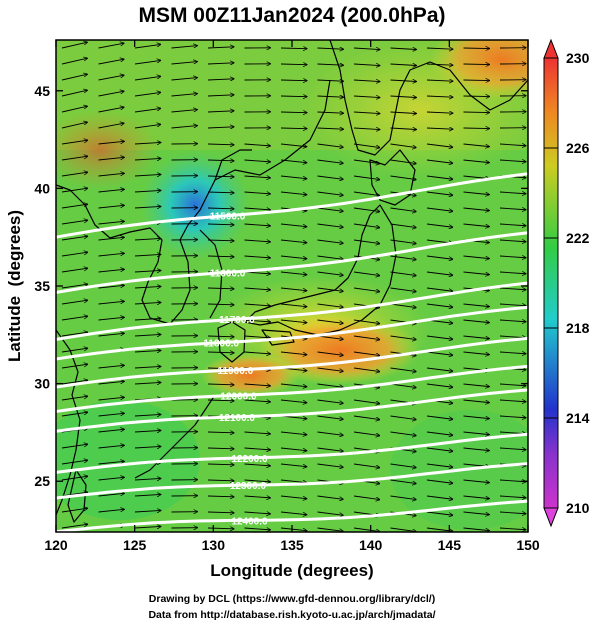 The image size is (599, 625). Describe the element at coordinates (42, 384) in the screenshot. I see `y-tick-label: 30` at that location.